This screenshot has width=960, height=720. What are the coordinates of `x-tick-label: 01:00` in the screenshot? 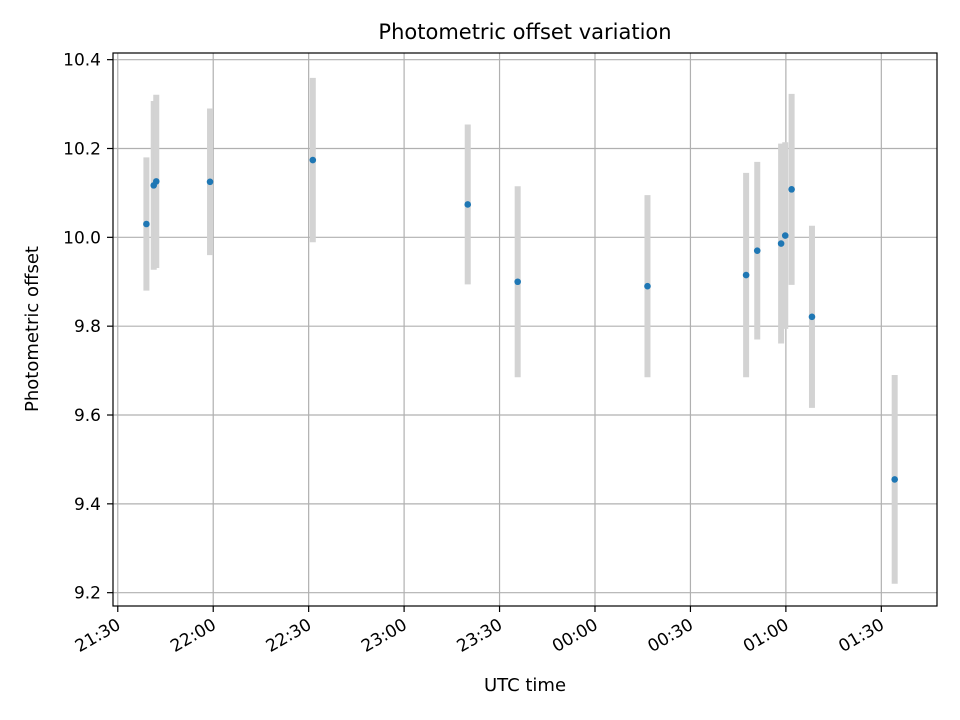 It's located at (766, 636).